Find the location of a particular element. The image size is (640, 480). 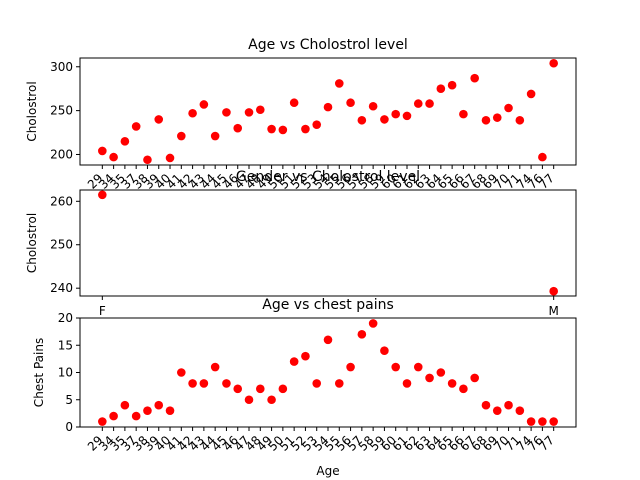

chart-title: Age vs chest pains is located at coordinates (328, 305).